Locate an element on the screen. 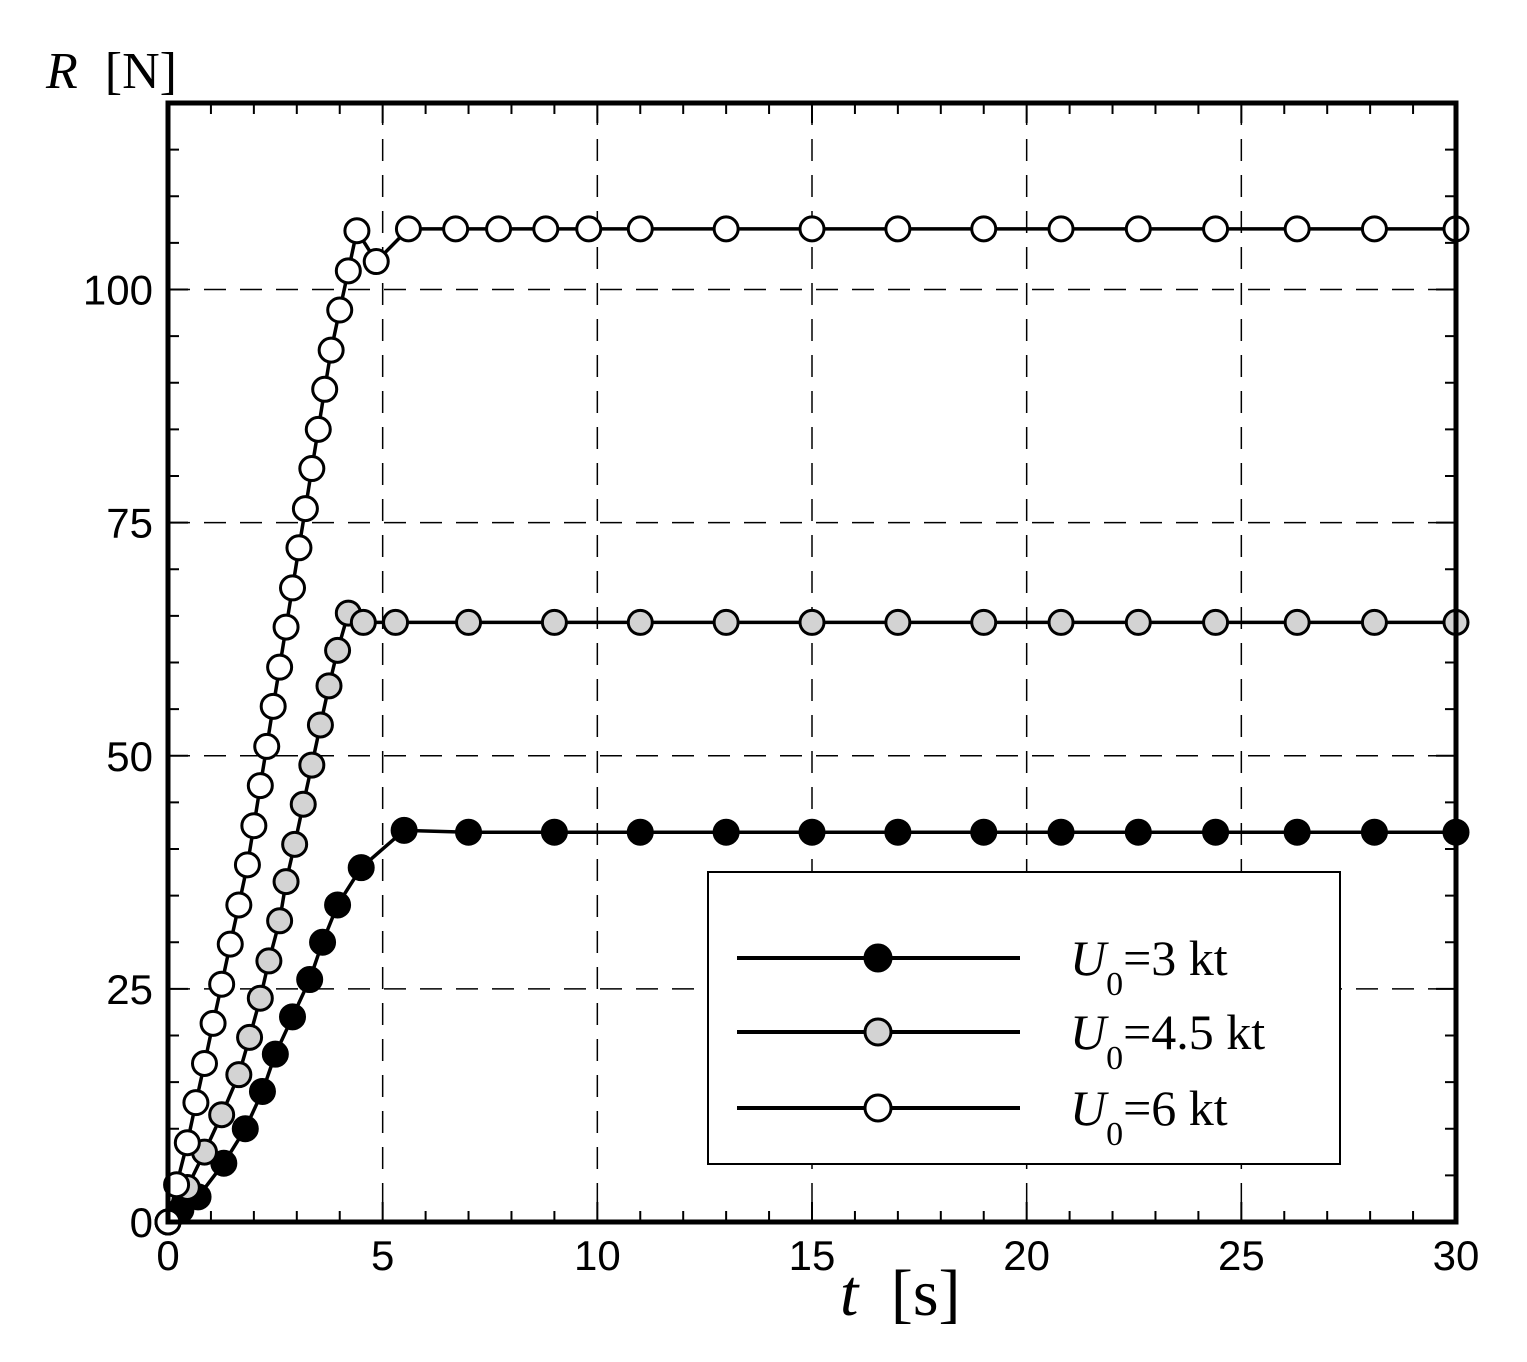 This screenshot has height=1362, width=1527. legend-label: U0=3 kt is located at coordinates (1149, 966).